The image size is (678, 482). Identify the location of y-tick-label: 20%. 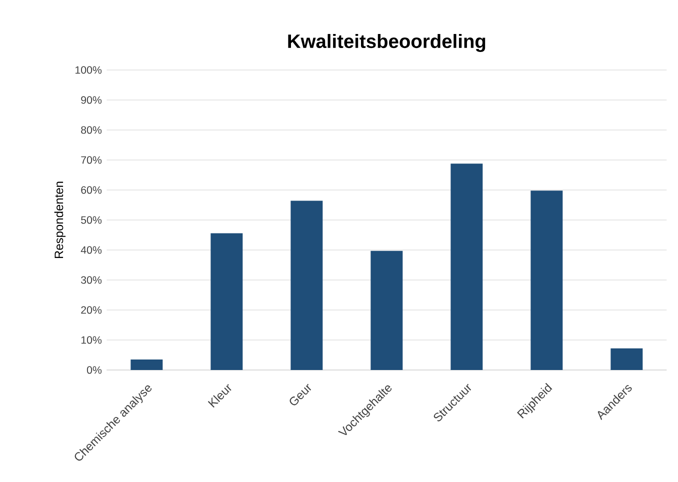
(91, 310).